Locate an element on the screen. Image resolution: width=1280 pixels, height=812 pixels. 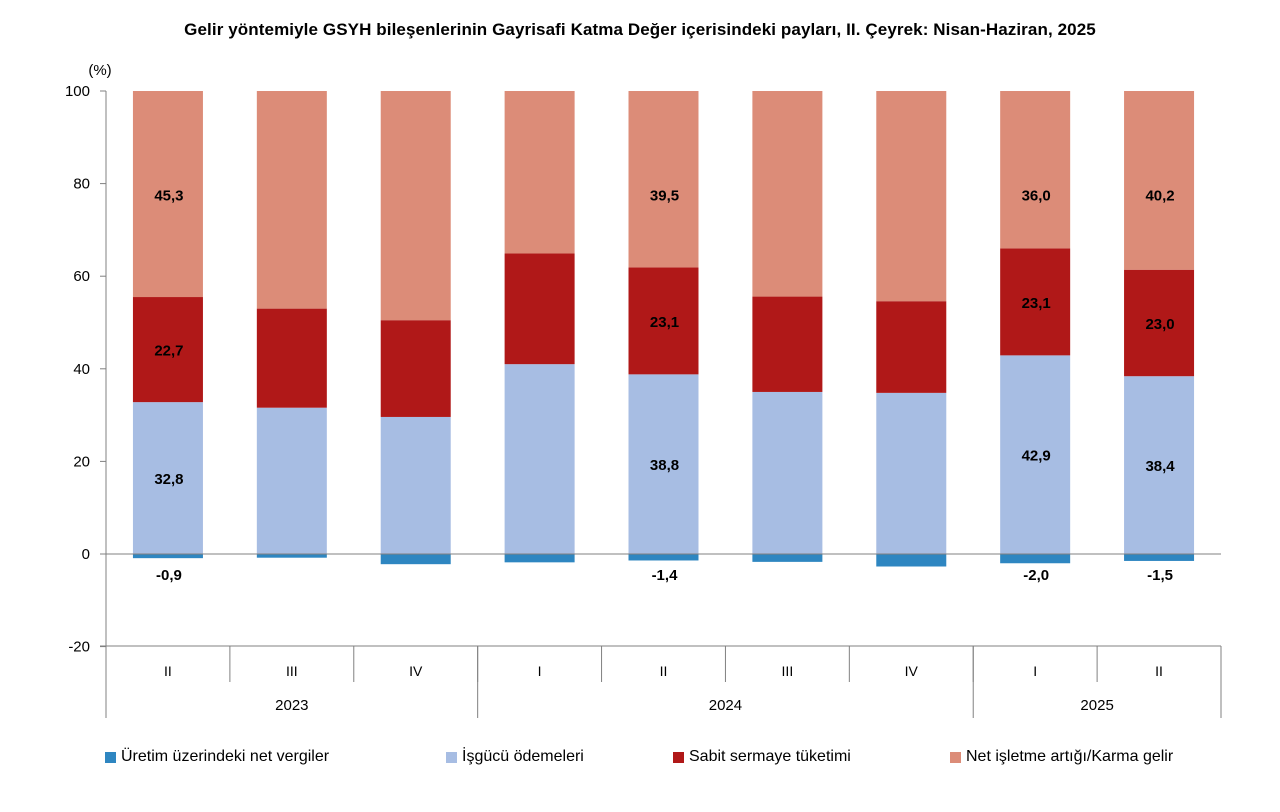
data-label: 40,2 is located at coordinates (1159, 196).